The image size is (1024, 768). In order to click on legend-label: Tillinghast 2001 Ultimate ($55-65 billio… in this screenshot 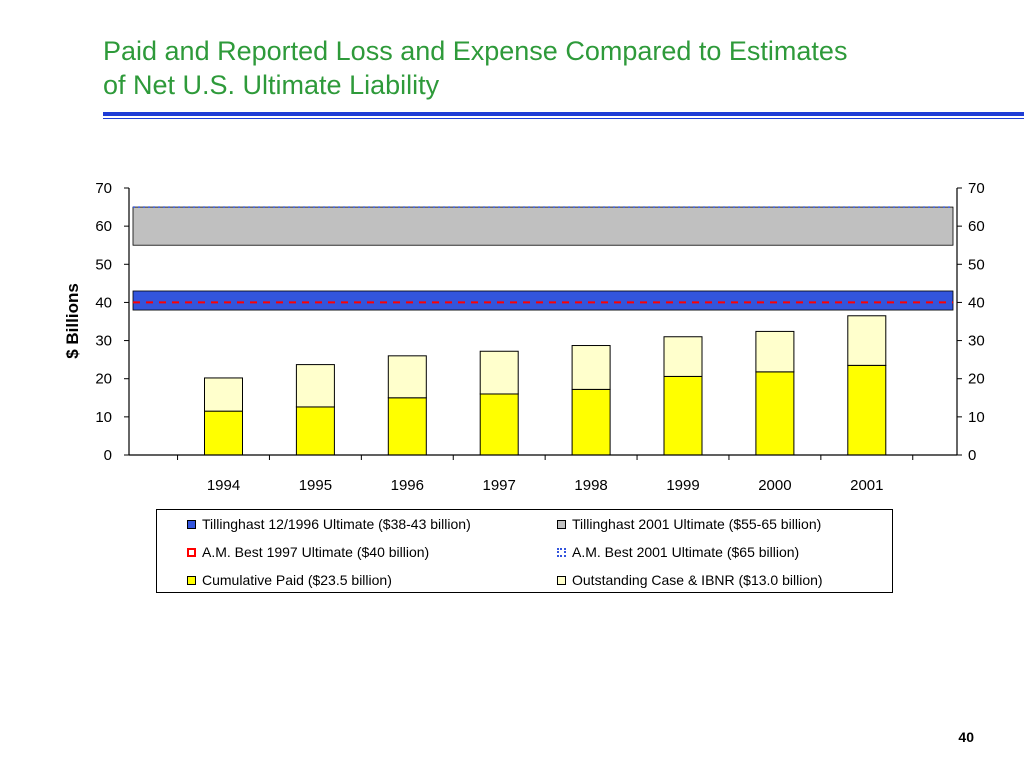, I will do `click(697, 524)`.